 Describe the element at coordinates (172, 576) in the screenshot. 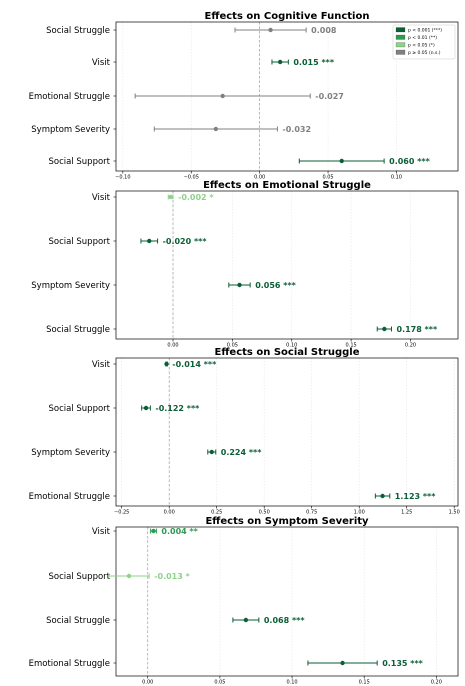

I see `value-label: -0.013 *` at that location.